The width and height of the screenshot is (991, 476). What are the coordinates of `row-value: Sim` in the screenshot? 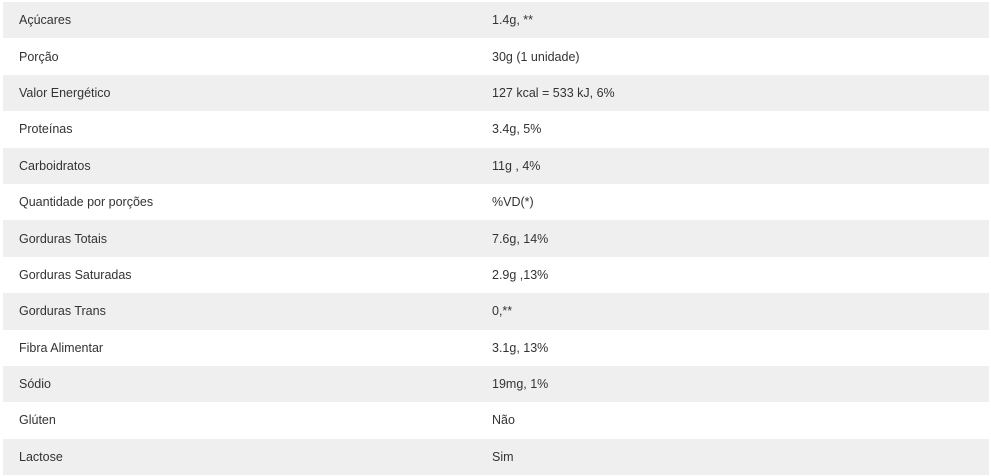 It's located at (503, 456).